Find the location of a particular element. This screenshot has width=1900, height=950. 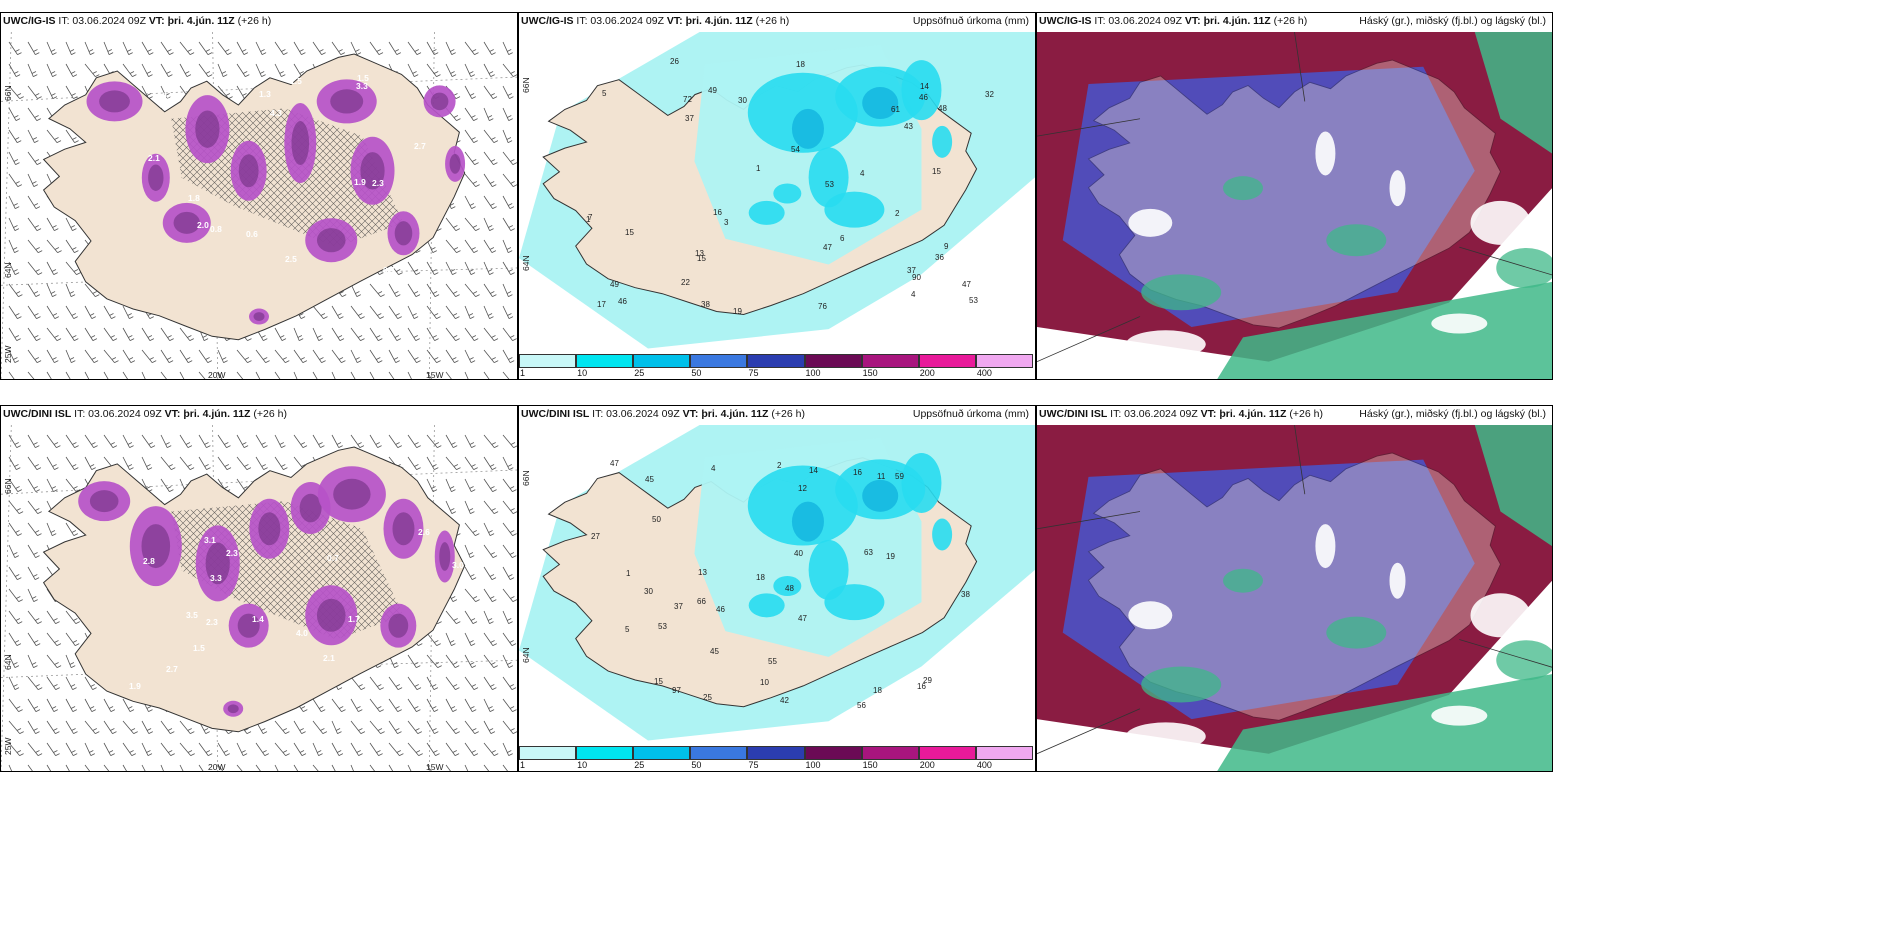

colorbar-tick: 1 is located at coordinates (523, 765).